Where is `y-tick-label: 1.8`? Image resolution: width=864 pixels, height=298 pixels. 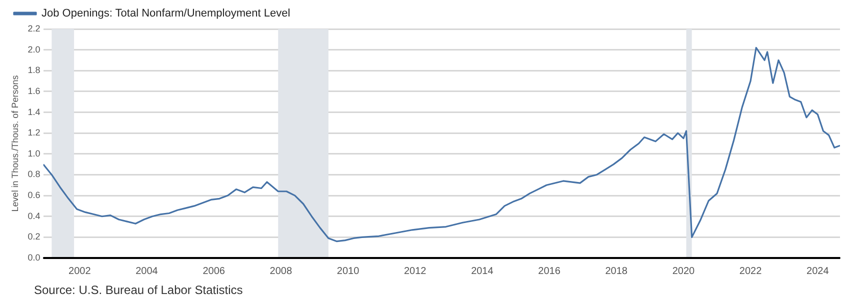 y-tick-label: 1.8 is located at coordinates (34, 70).